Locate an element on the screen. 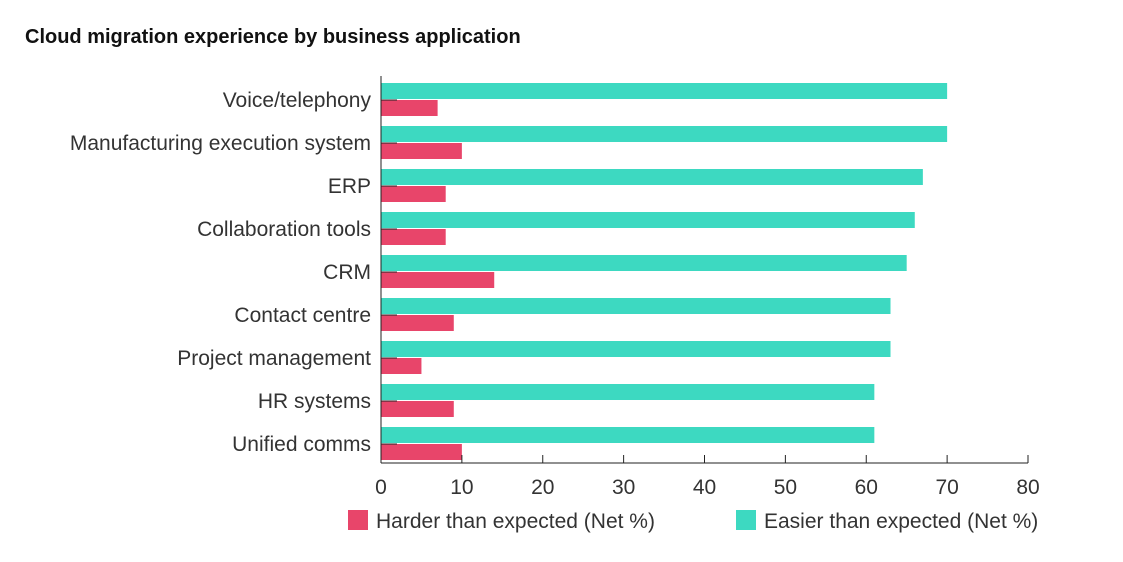 The height and width of the screenshot is (562, 1123). x-axis-ticks: 0 10 20 30 40 50 60 70 80 is located at coordinates (707, 477).